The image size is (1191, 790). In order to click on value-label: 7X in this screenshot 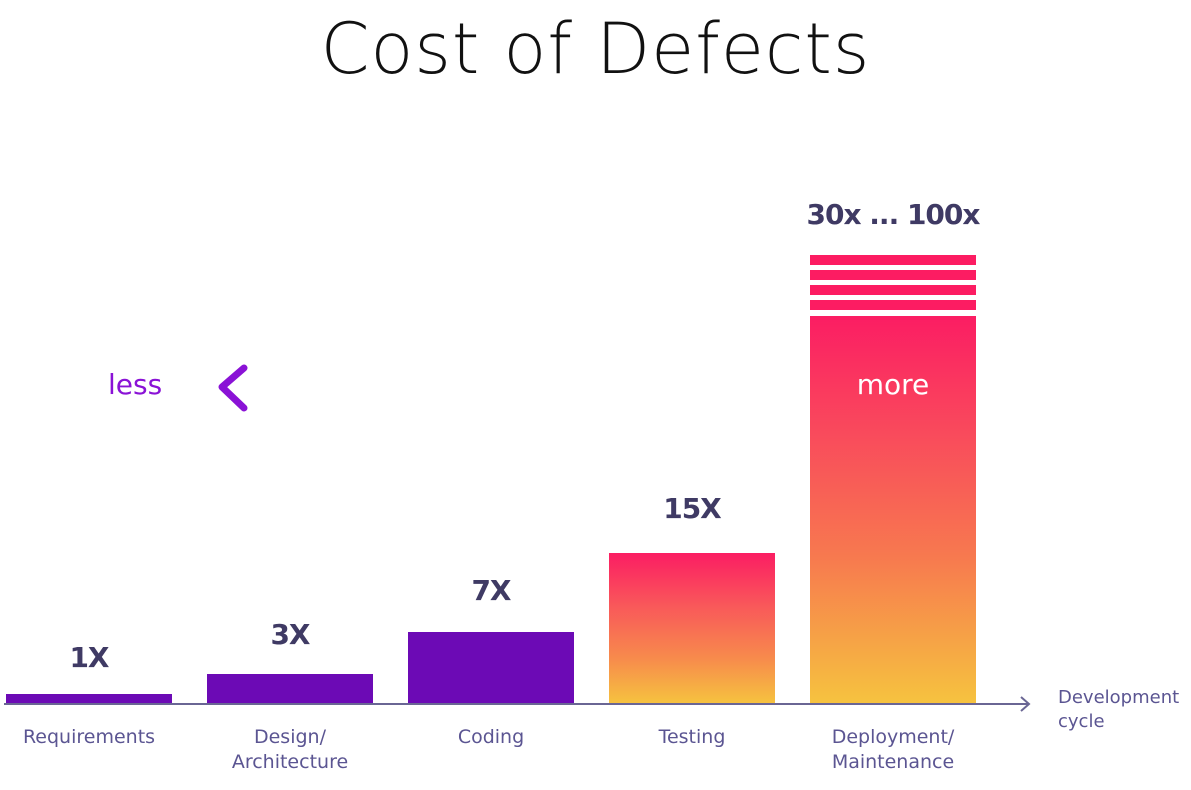, I will do `click(491, 590)`.